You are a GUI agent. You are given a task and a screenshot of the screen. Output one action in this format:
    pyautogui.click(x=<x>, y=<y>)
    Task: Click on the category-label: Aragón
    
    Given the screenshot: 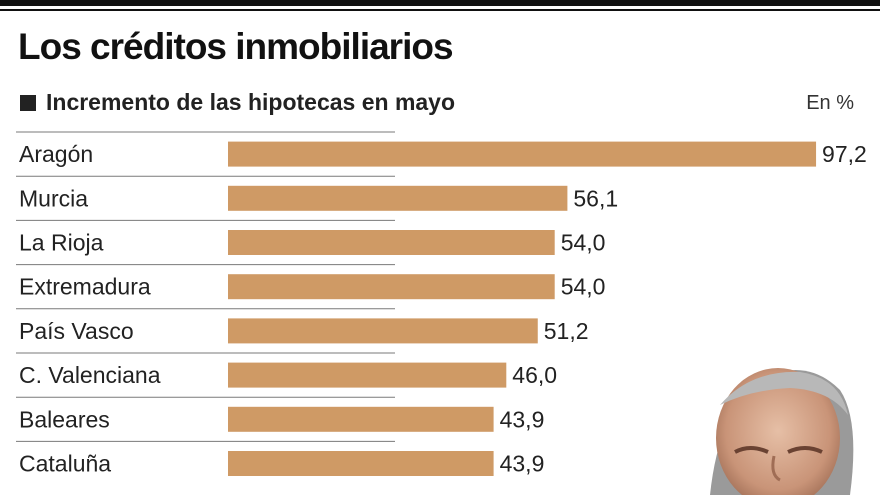 What is the action you would take?
    pyautogui.click(x=56, y=154)
    